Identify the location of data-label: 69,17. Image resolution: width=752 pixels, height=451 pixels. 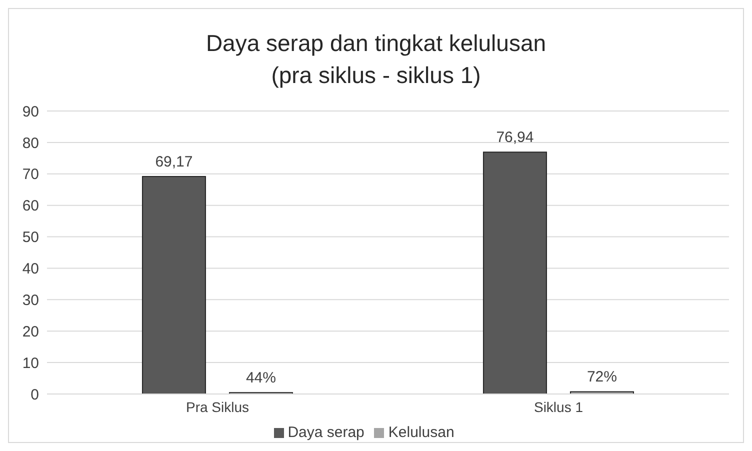
(174, 162).